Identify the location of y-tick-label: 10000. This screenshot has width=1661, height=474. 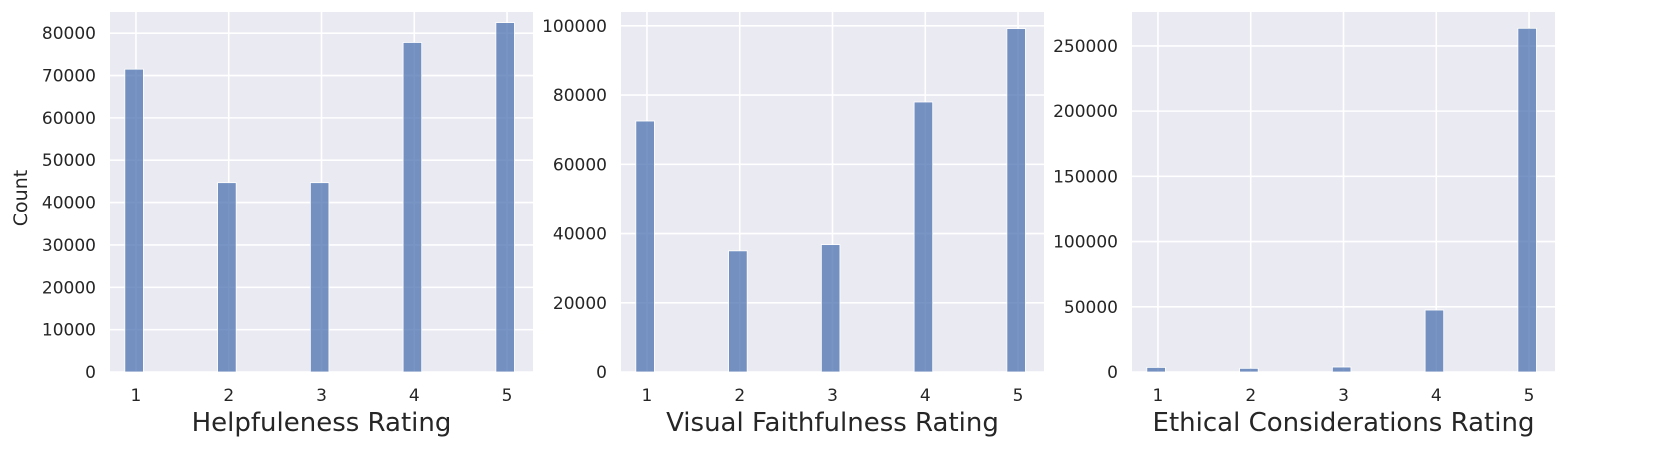
(69, 331).